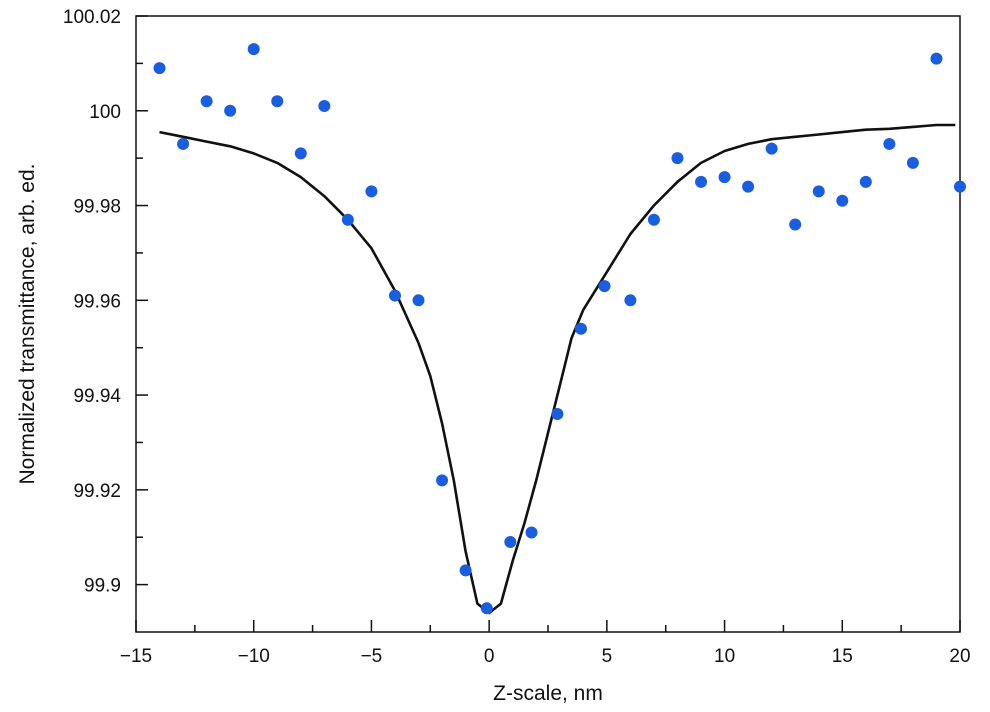 This screenshot has height=712, width=990. What do you see at coordinates (27, 324) in the screenshot?
I see `y-axis-title: Normalized transmittance, arb. ed.` at bounding box center [27, 324].